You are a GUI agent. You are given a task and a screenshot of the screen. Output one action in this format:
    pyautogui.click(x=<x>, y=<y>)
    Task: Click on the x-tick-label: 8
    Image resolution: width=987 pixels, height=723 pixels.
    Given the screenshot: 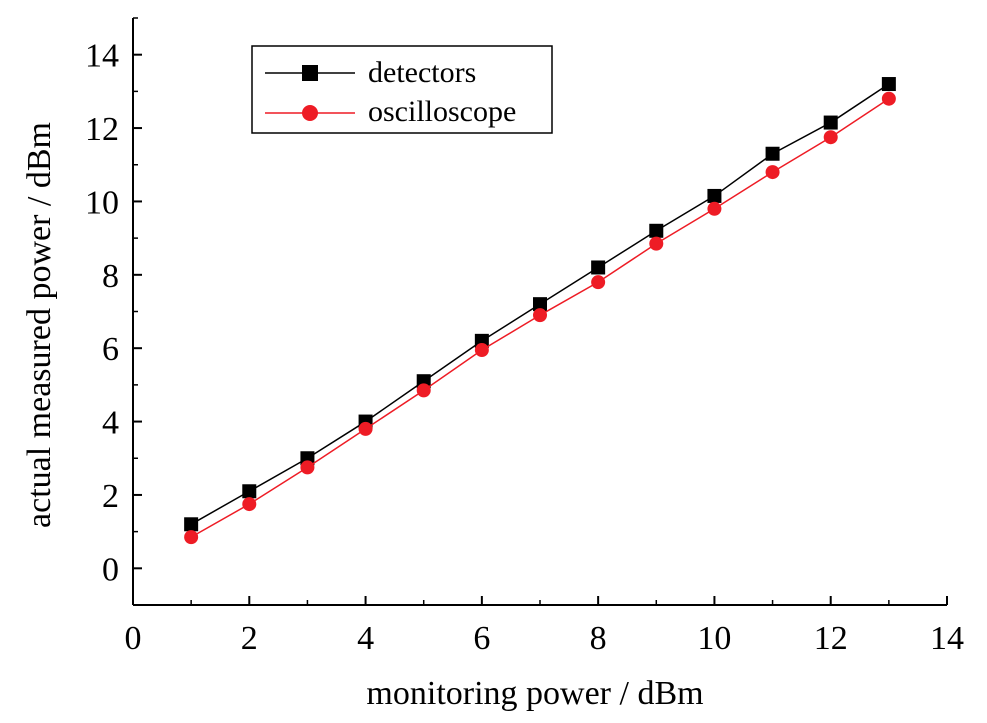 What is the action you would take?
    pyautogui.click(x=598, y=638)
    